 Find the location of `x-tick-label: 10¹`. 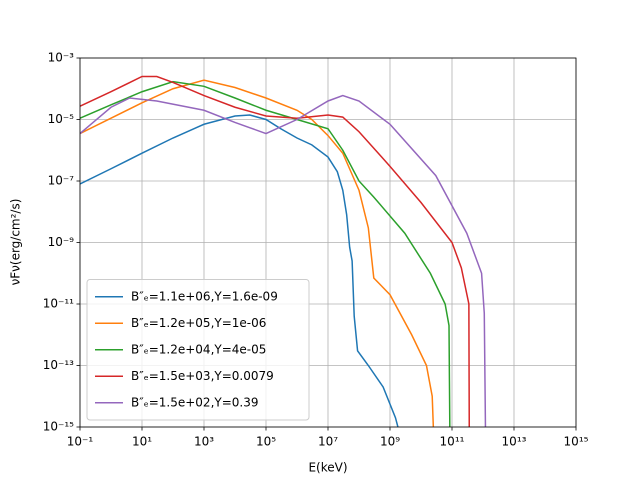

x-tick-label: 10¹ is located at coordinates (142, 442).